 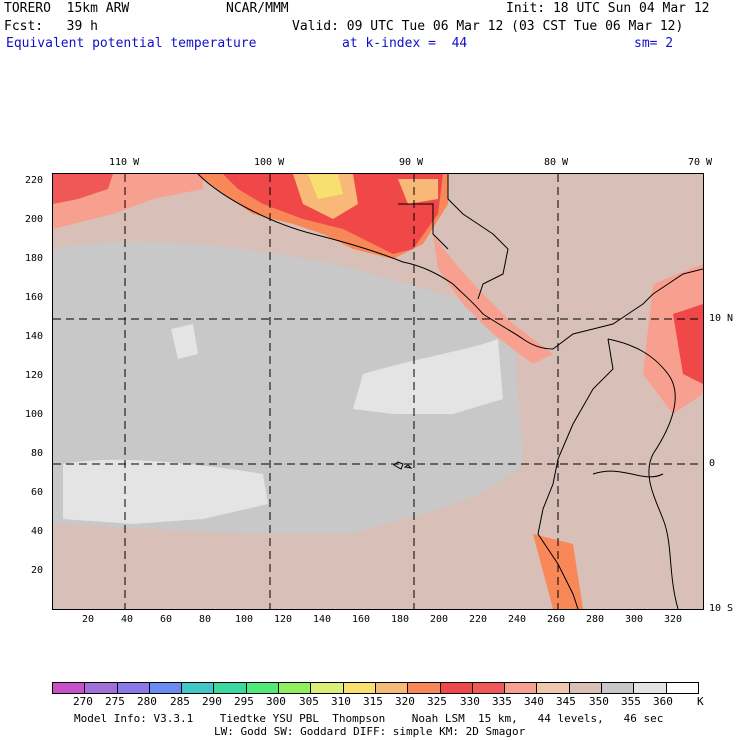 What do you see at coordinates (608, 8) in the screenshot?
I see `init-time: Init: 18 UTC Sun 04 Mar 12` at bounding box center [608, 8].